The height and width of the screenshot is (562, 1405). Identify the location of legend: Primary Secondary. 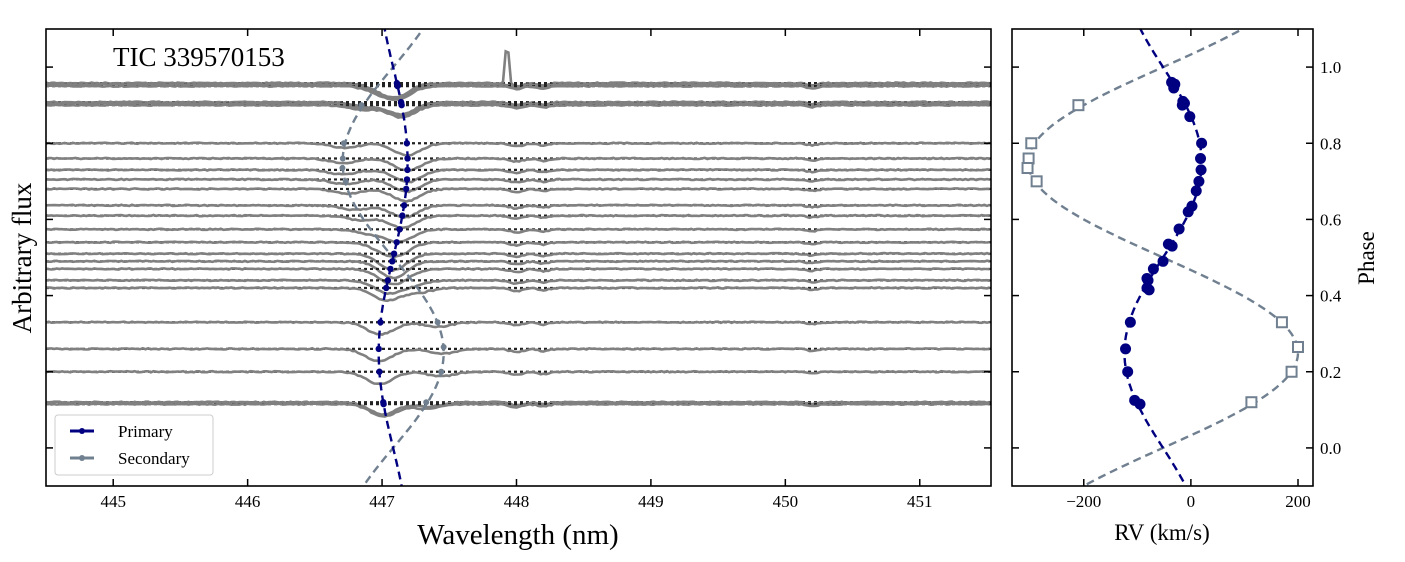
(134, 445).